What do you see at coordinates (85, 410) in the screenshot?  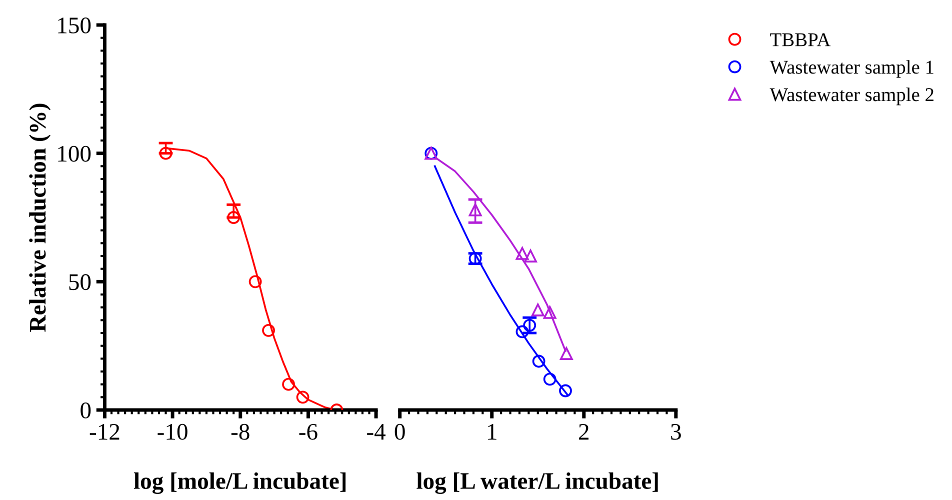 I see `y-tick-label: 0` at bounding box center [85, 410].